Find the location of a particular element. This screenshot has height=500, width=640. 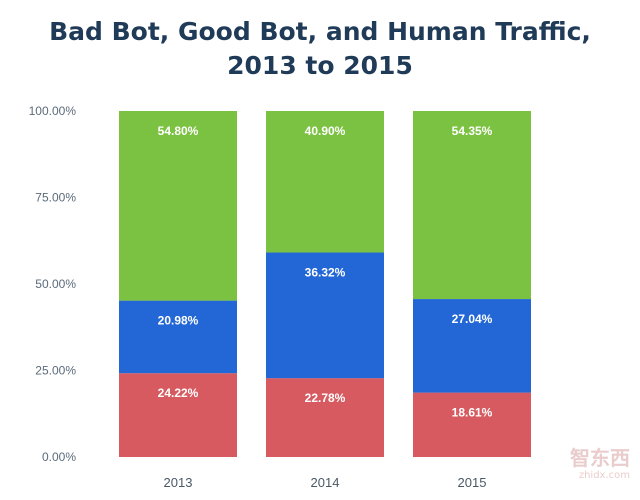

x-tick-label: 2014 is located at coordinates (325, 482).